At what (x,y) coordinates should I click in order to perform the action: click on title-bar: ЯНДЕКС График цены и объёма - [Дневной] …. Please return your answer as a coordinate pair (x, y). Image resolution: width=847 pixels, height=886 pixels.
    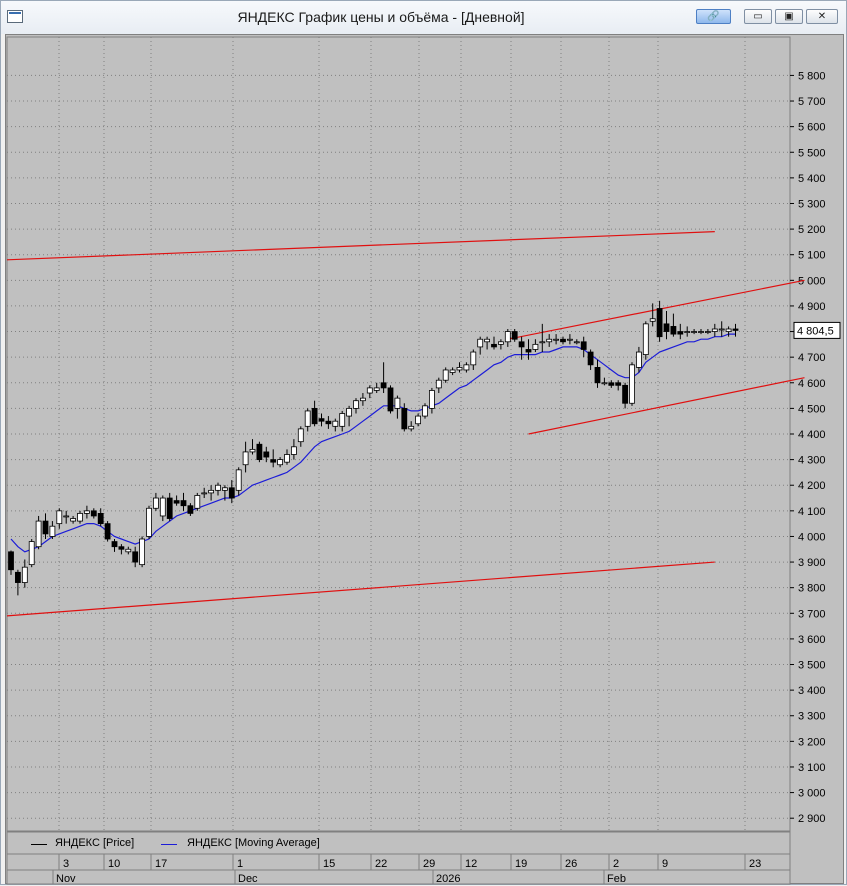
    Looking at the image, I should click on (423, 17).